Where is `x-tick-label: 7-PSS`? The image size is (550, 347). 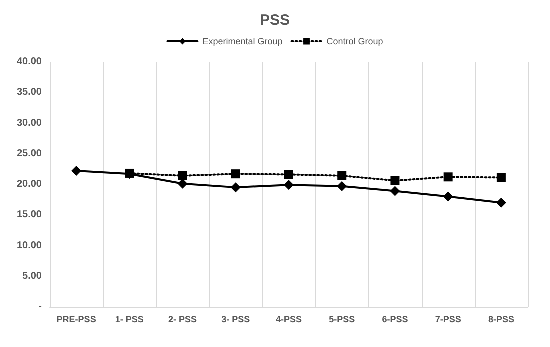
x-tick-label: 7-PSS is located at coordinates (448, 319).